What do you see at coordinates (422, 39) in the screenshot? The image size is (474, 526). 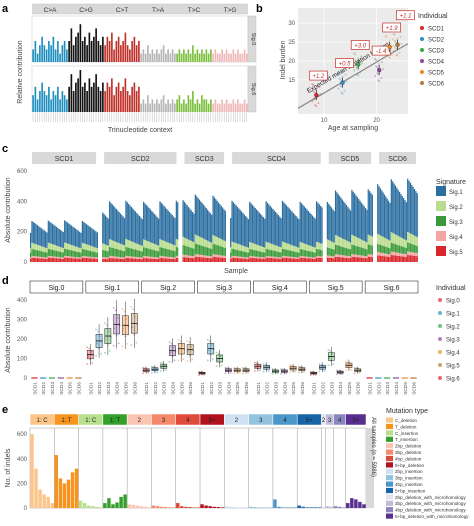 I see `panel-b-legend-swatch` at bounding box center [422, 39].